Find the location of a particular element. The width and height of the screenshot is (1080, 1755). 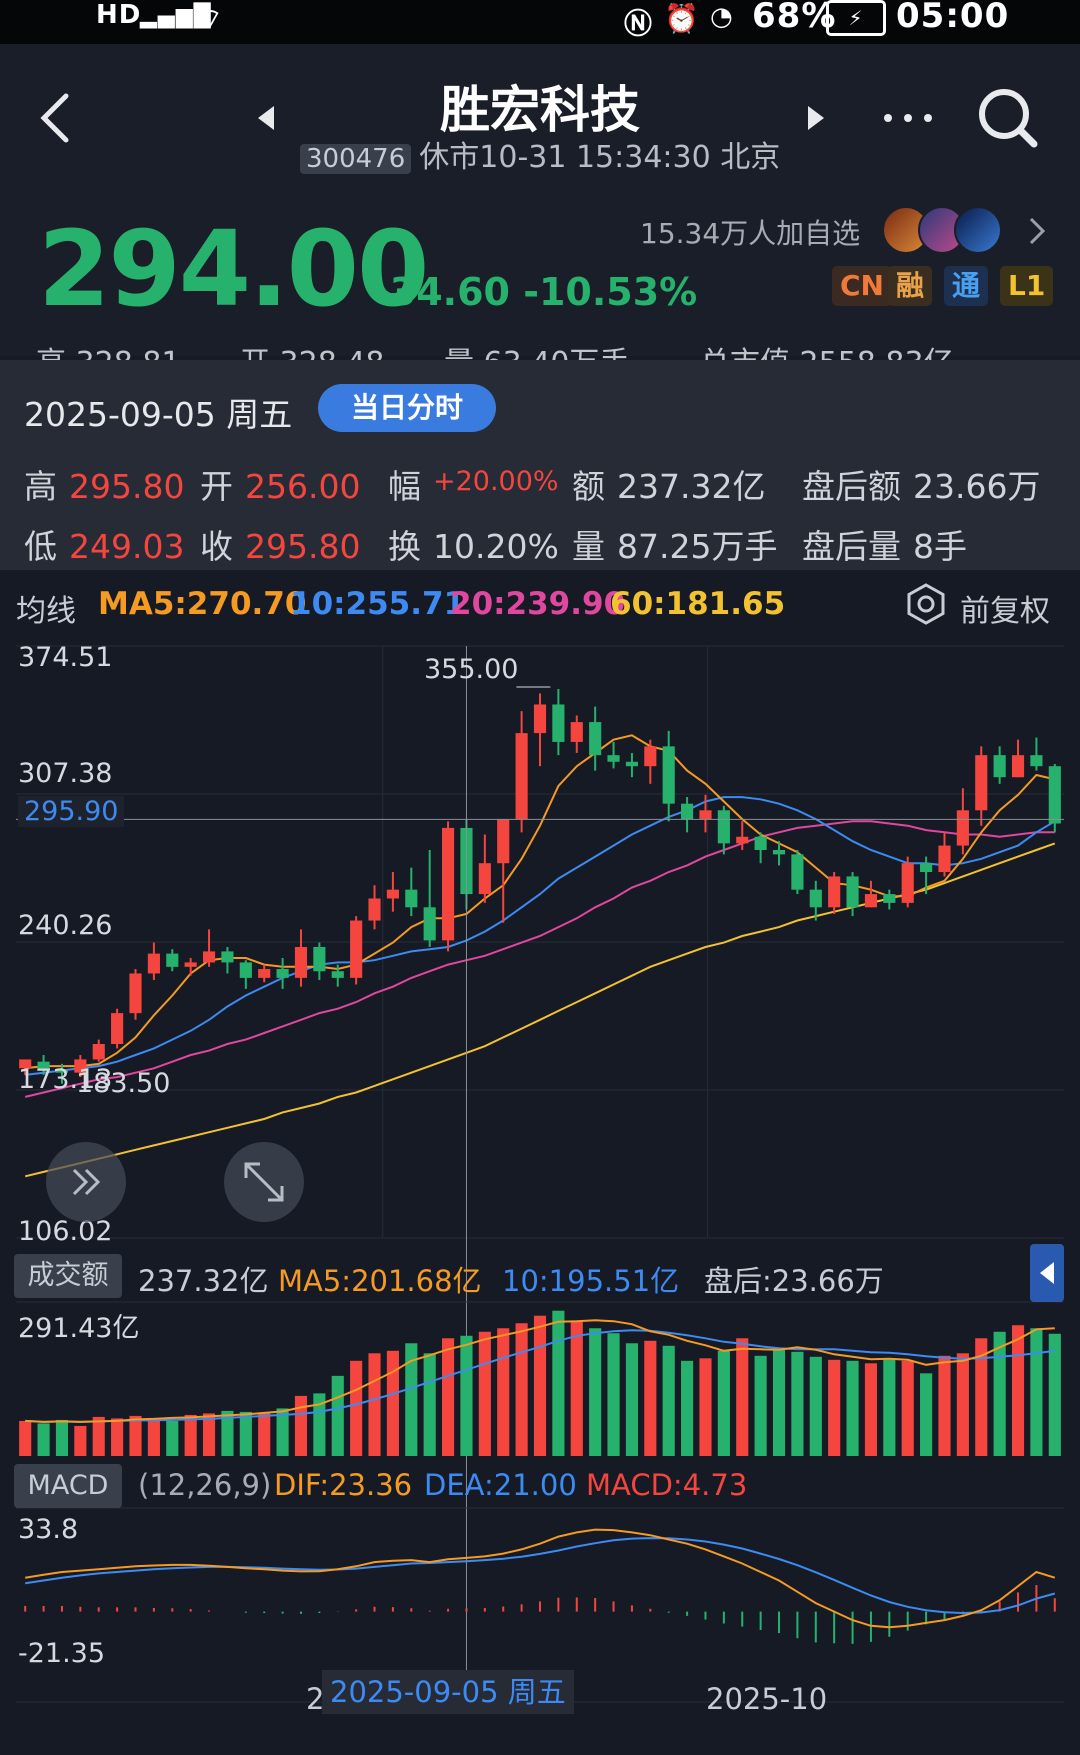

ma10-value: 10:255.71 is located at coordinates (378, 604).